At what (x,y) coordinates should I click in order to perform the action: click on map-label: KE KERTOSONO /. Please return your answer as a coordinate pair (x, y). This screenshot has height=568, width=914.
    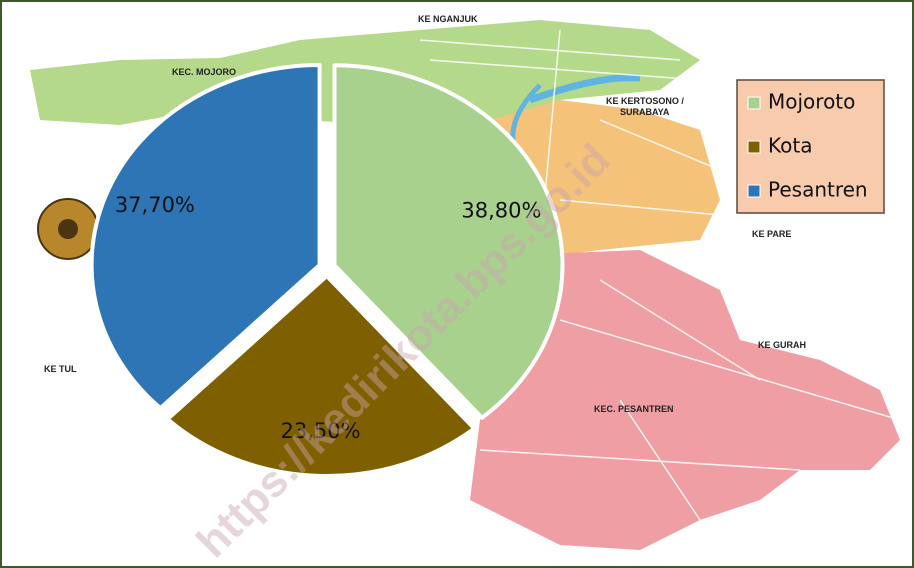
    Looking at the image, I should click on (645, 101).